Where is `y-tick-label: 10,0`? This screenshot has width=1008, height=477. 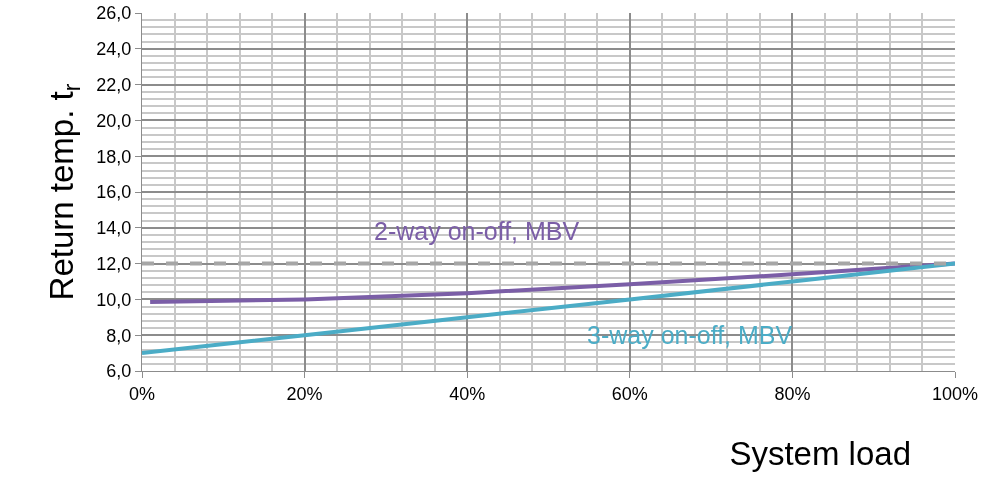 y-tick-label: 10,0 is located at coordinates (114, 299).